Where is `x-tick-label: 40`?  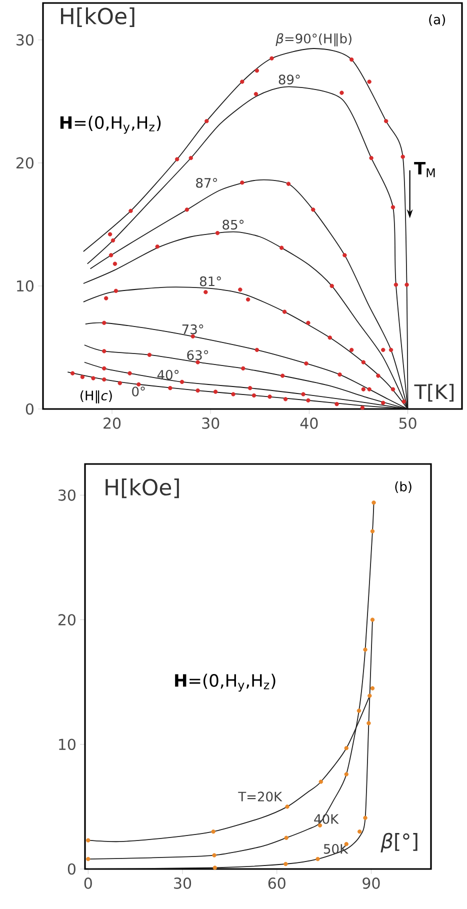
x-tick-label: 40 is located at coordinates (309, 423).